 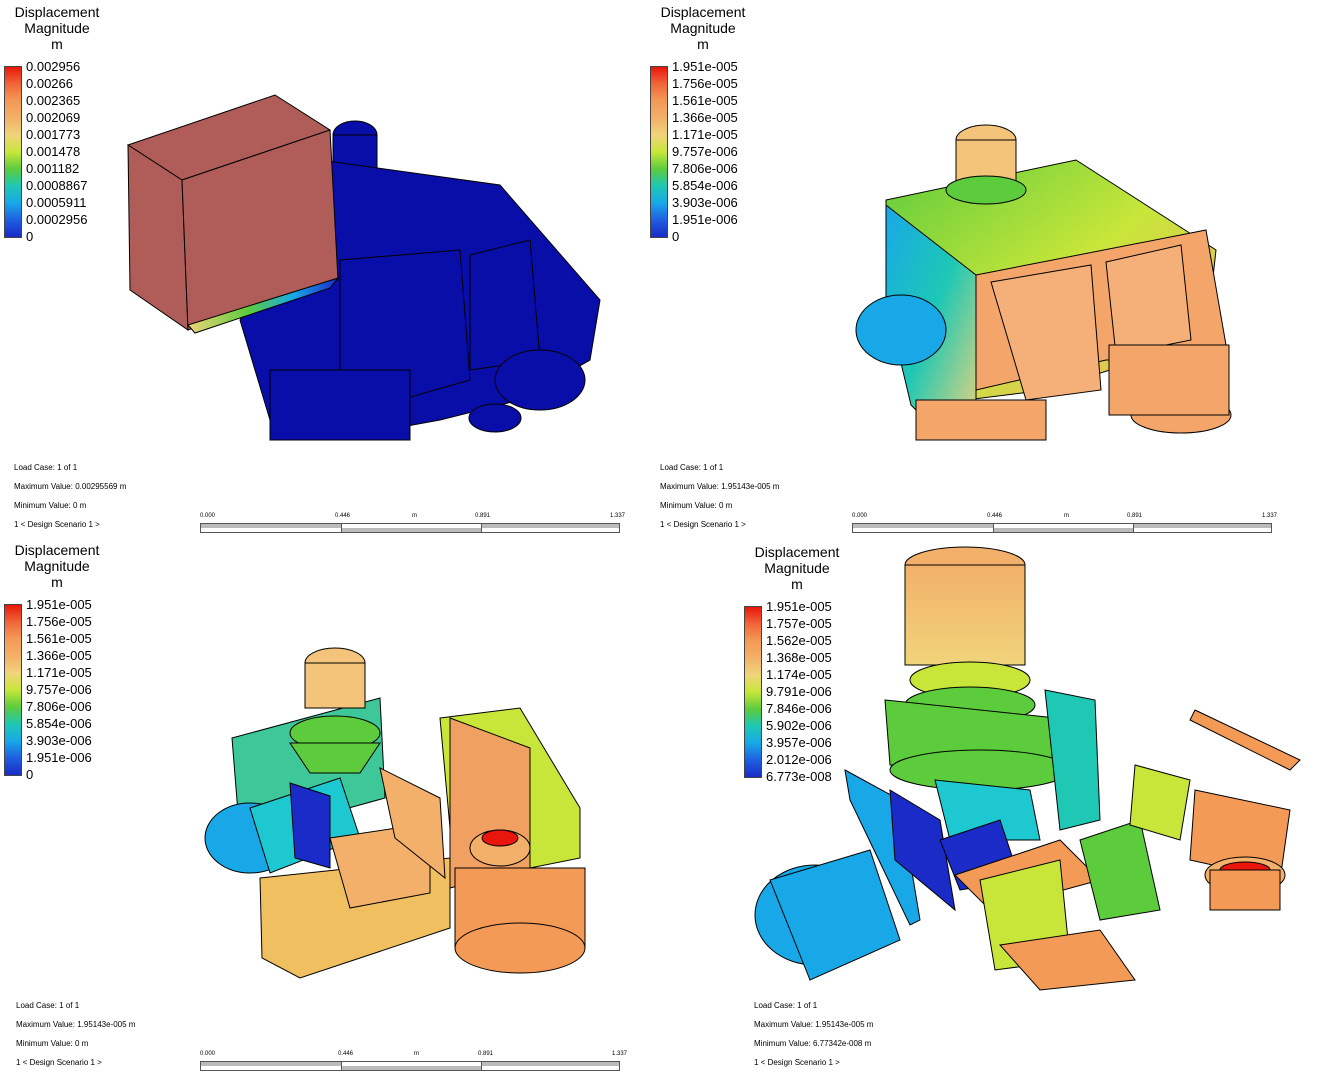 What do you see at coordinates (1043, 282) in the screenshot?
I see `housing-body` at bounding box center [1043, 282].